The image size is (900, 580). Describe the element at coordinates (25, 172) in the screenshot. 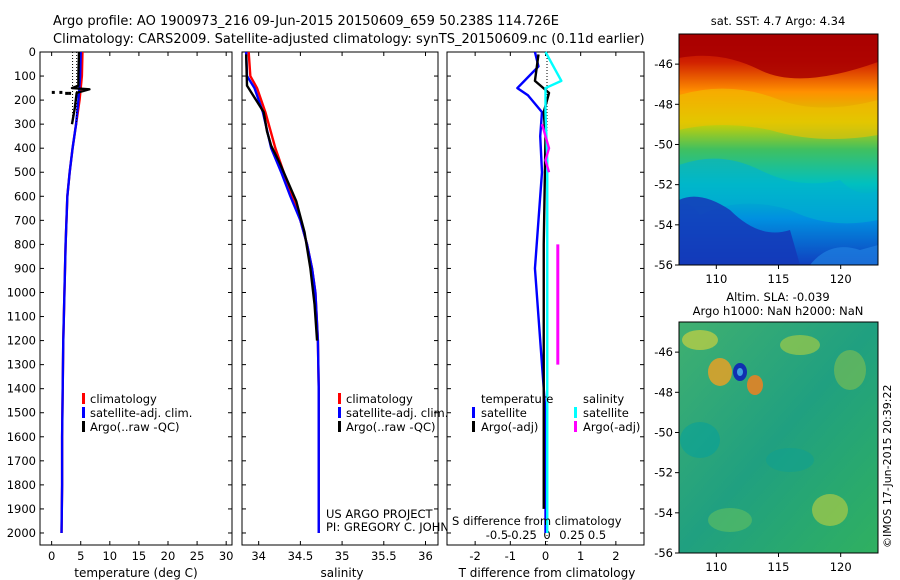

I see `depth-tick-label: 500` at that location.